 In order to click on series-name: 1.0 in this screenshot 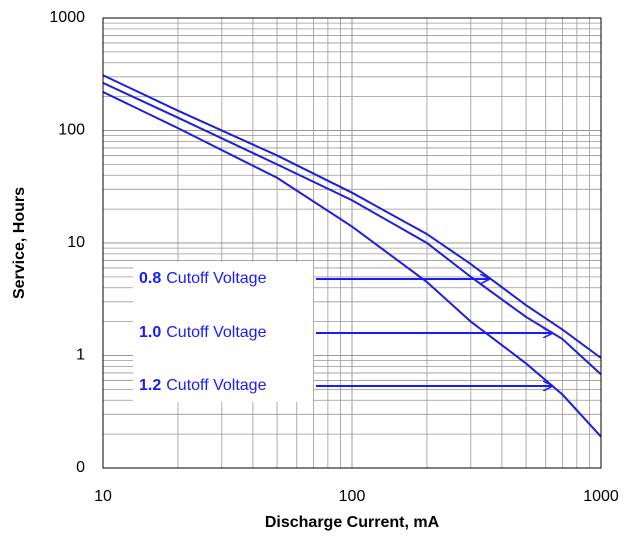, I will do `click(150, 332)`.